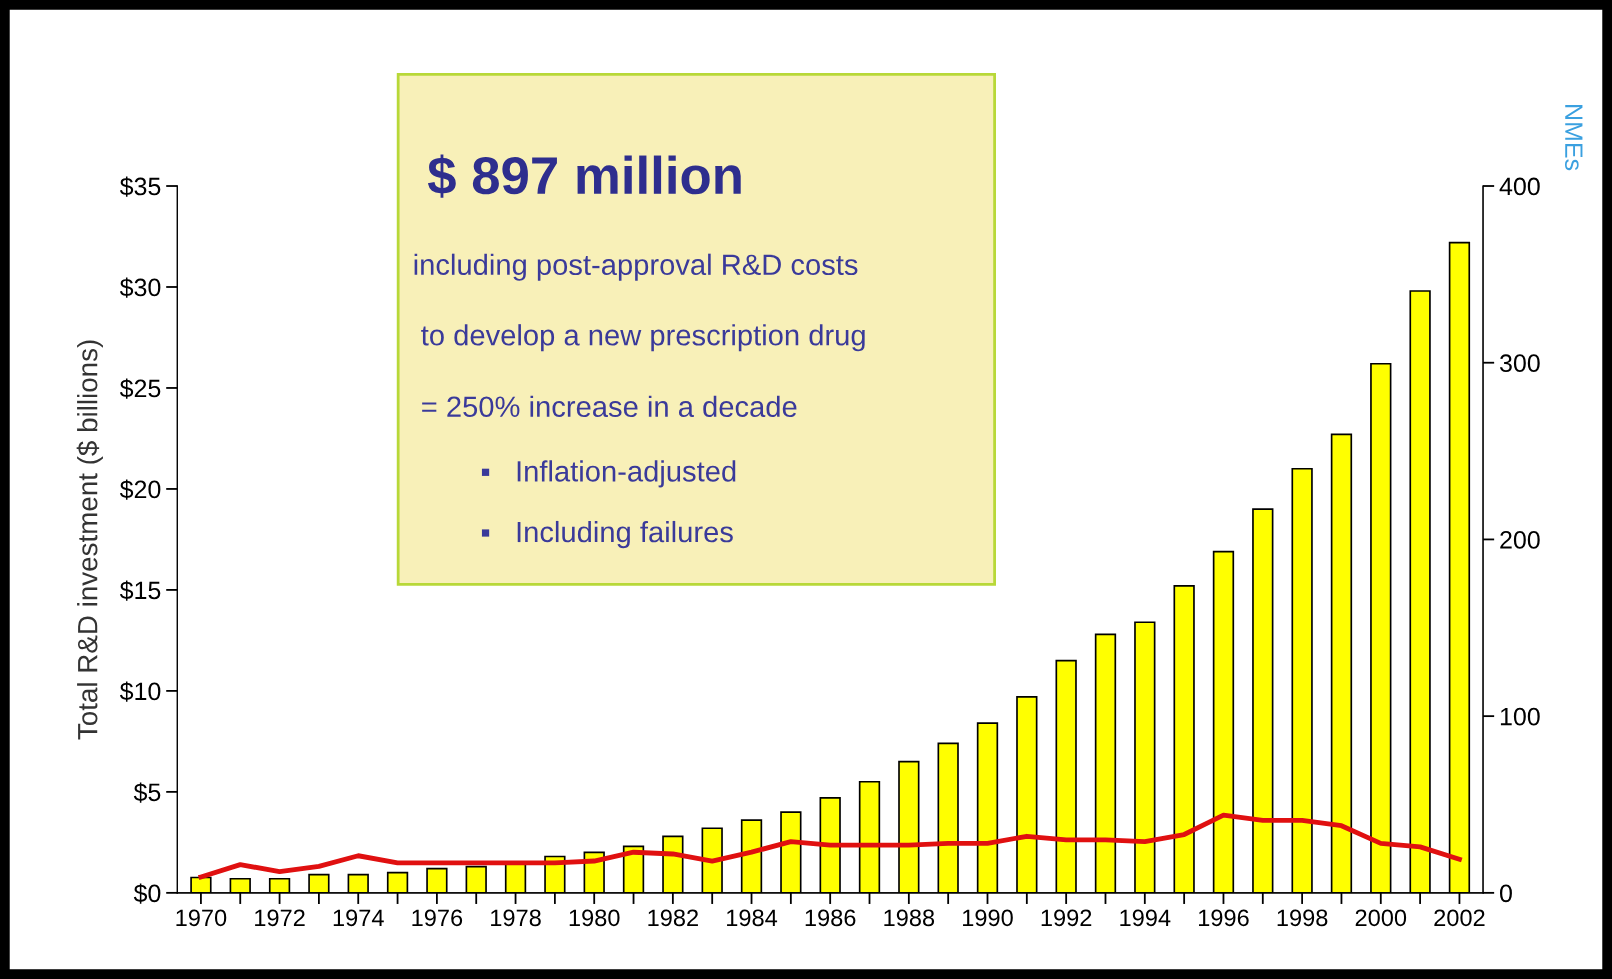 The width and height of the screenshot is (1612, 979). Describe the element at coordinates (1519, 363) in the screenshot. I see `y2-tick-label: 300` at that location.